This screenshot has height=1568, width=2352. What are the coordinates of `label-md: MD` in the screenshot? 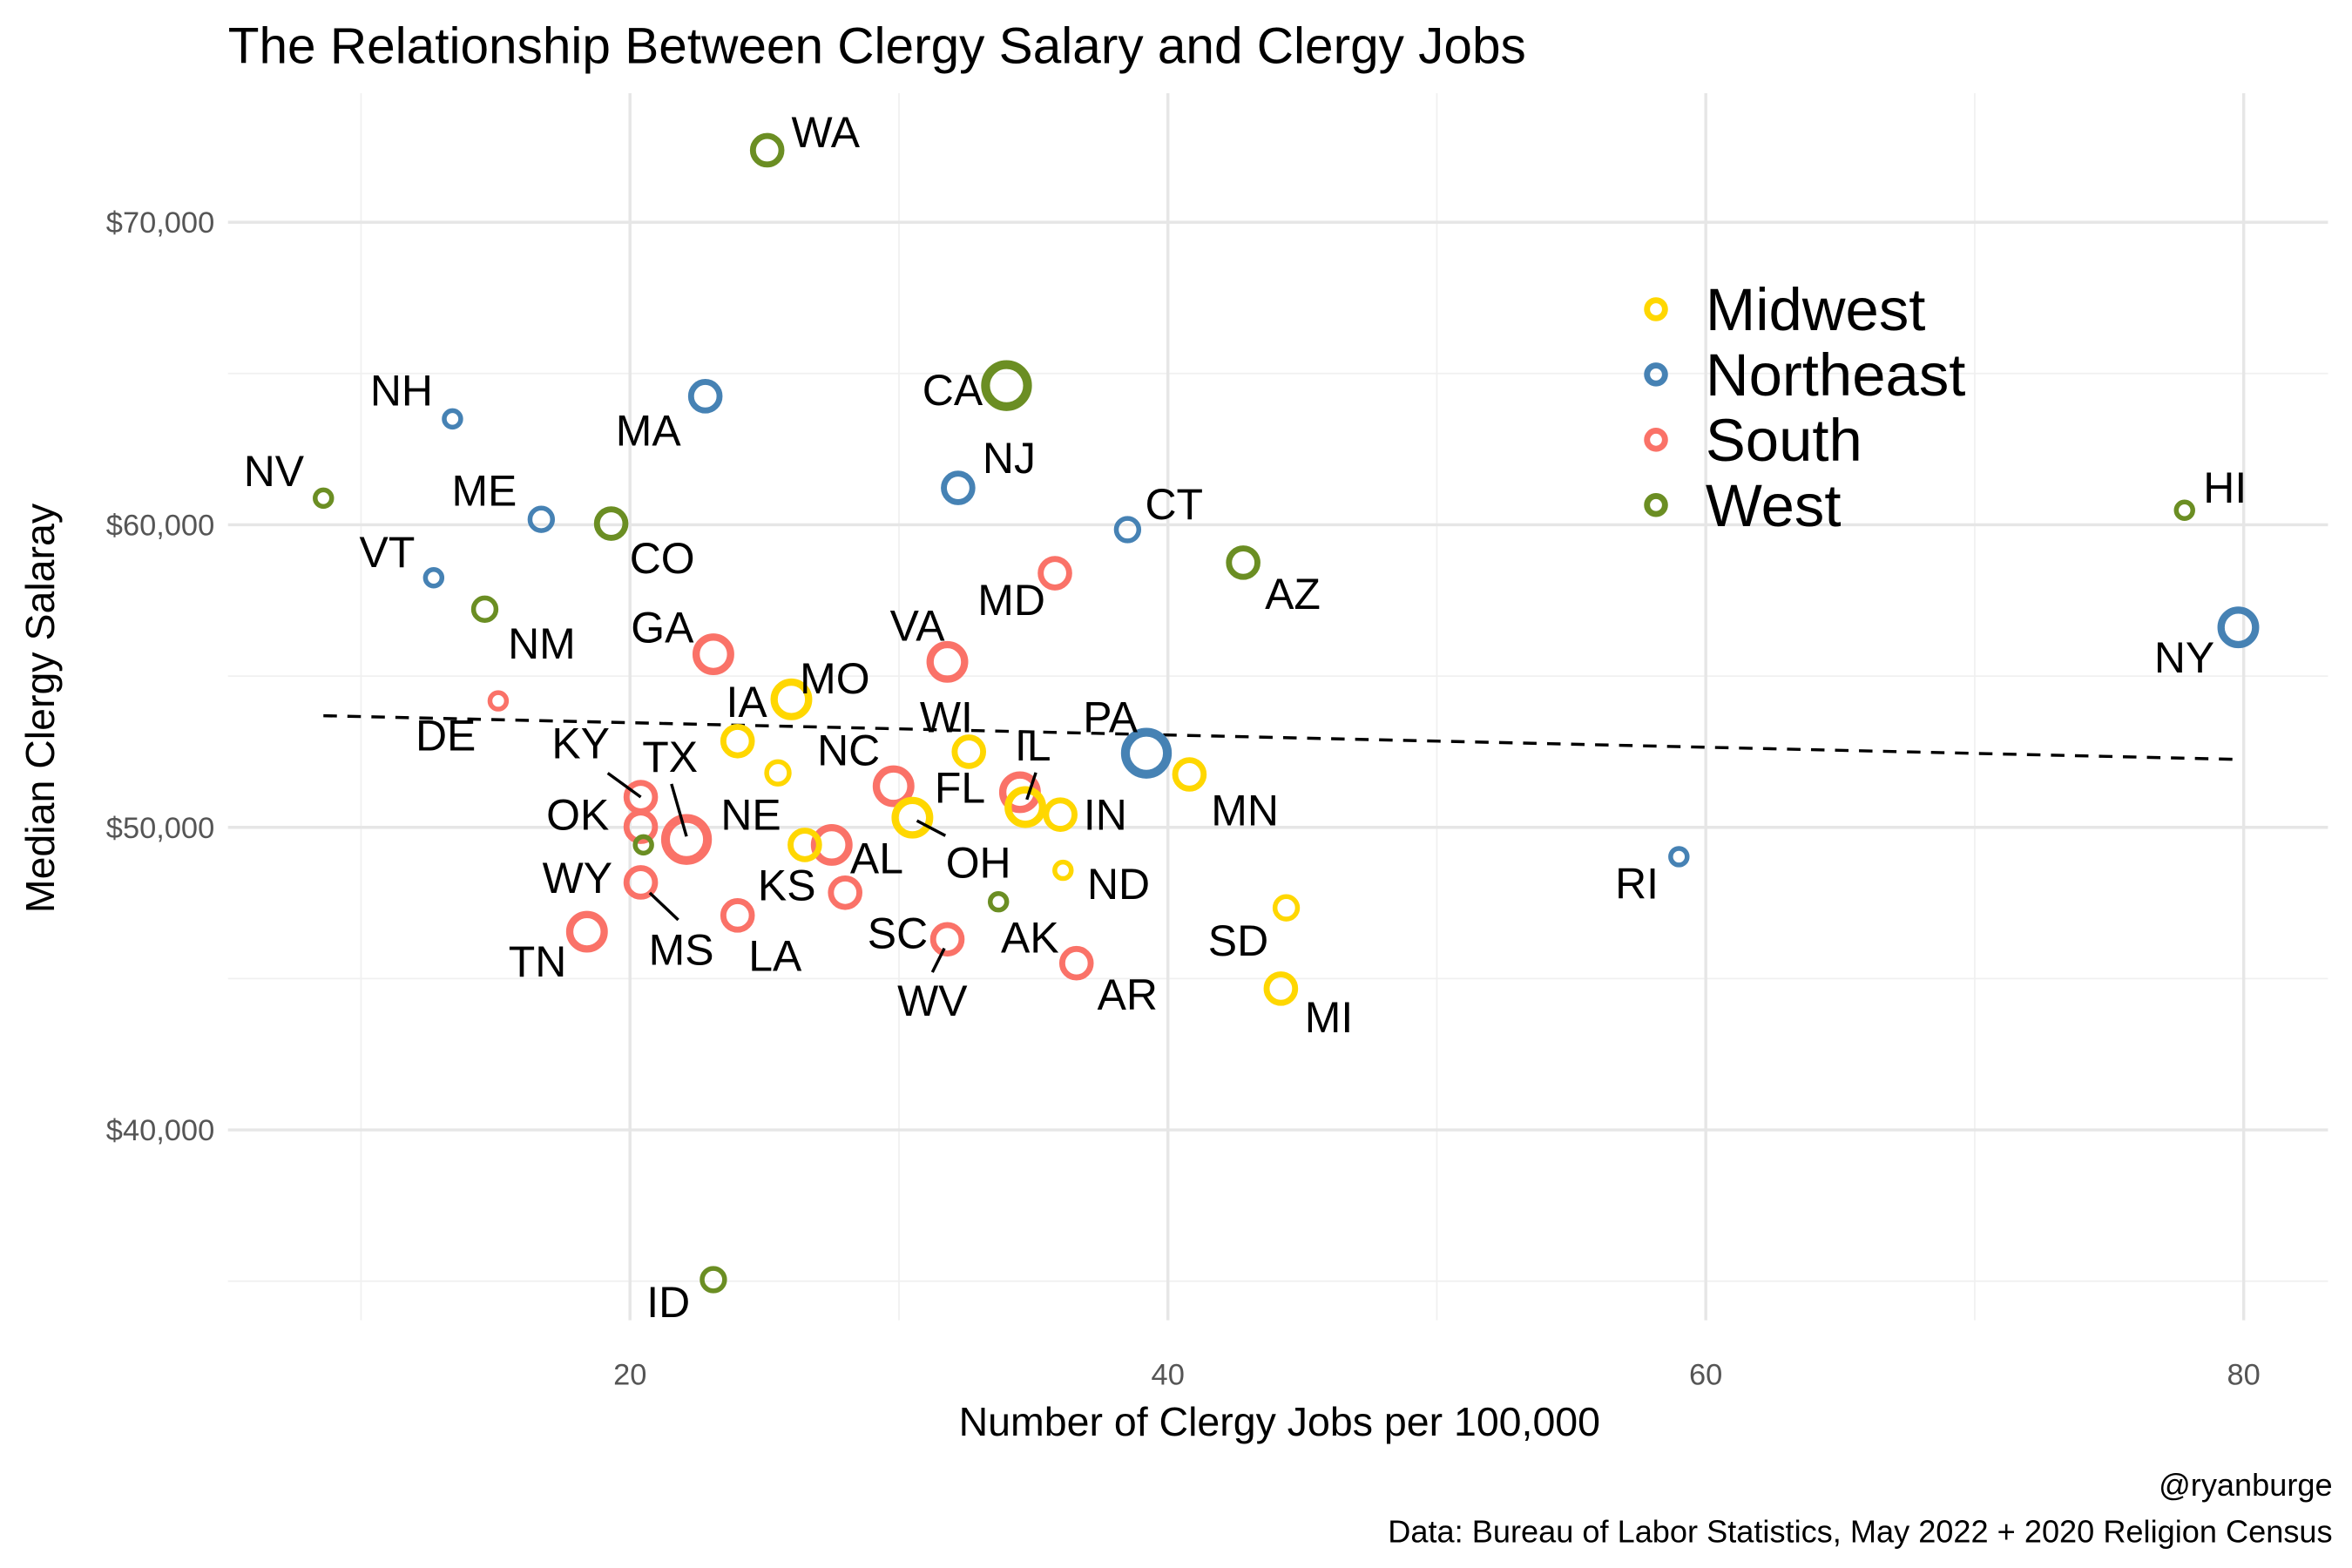 It's located at (1011, 600).